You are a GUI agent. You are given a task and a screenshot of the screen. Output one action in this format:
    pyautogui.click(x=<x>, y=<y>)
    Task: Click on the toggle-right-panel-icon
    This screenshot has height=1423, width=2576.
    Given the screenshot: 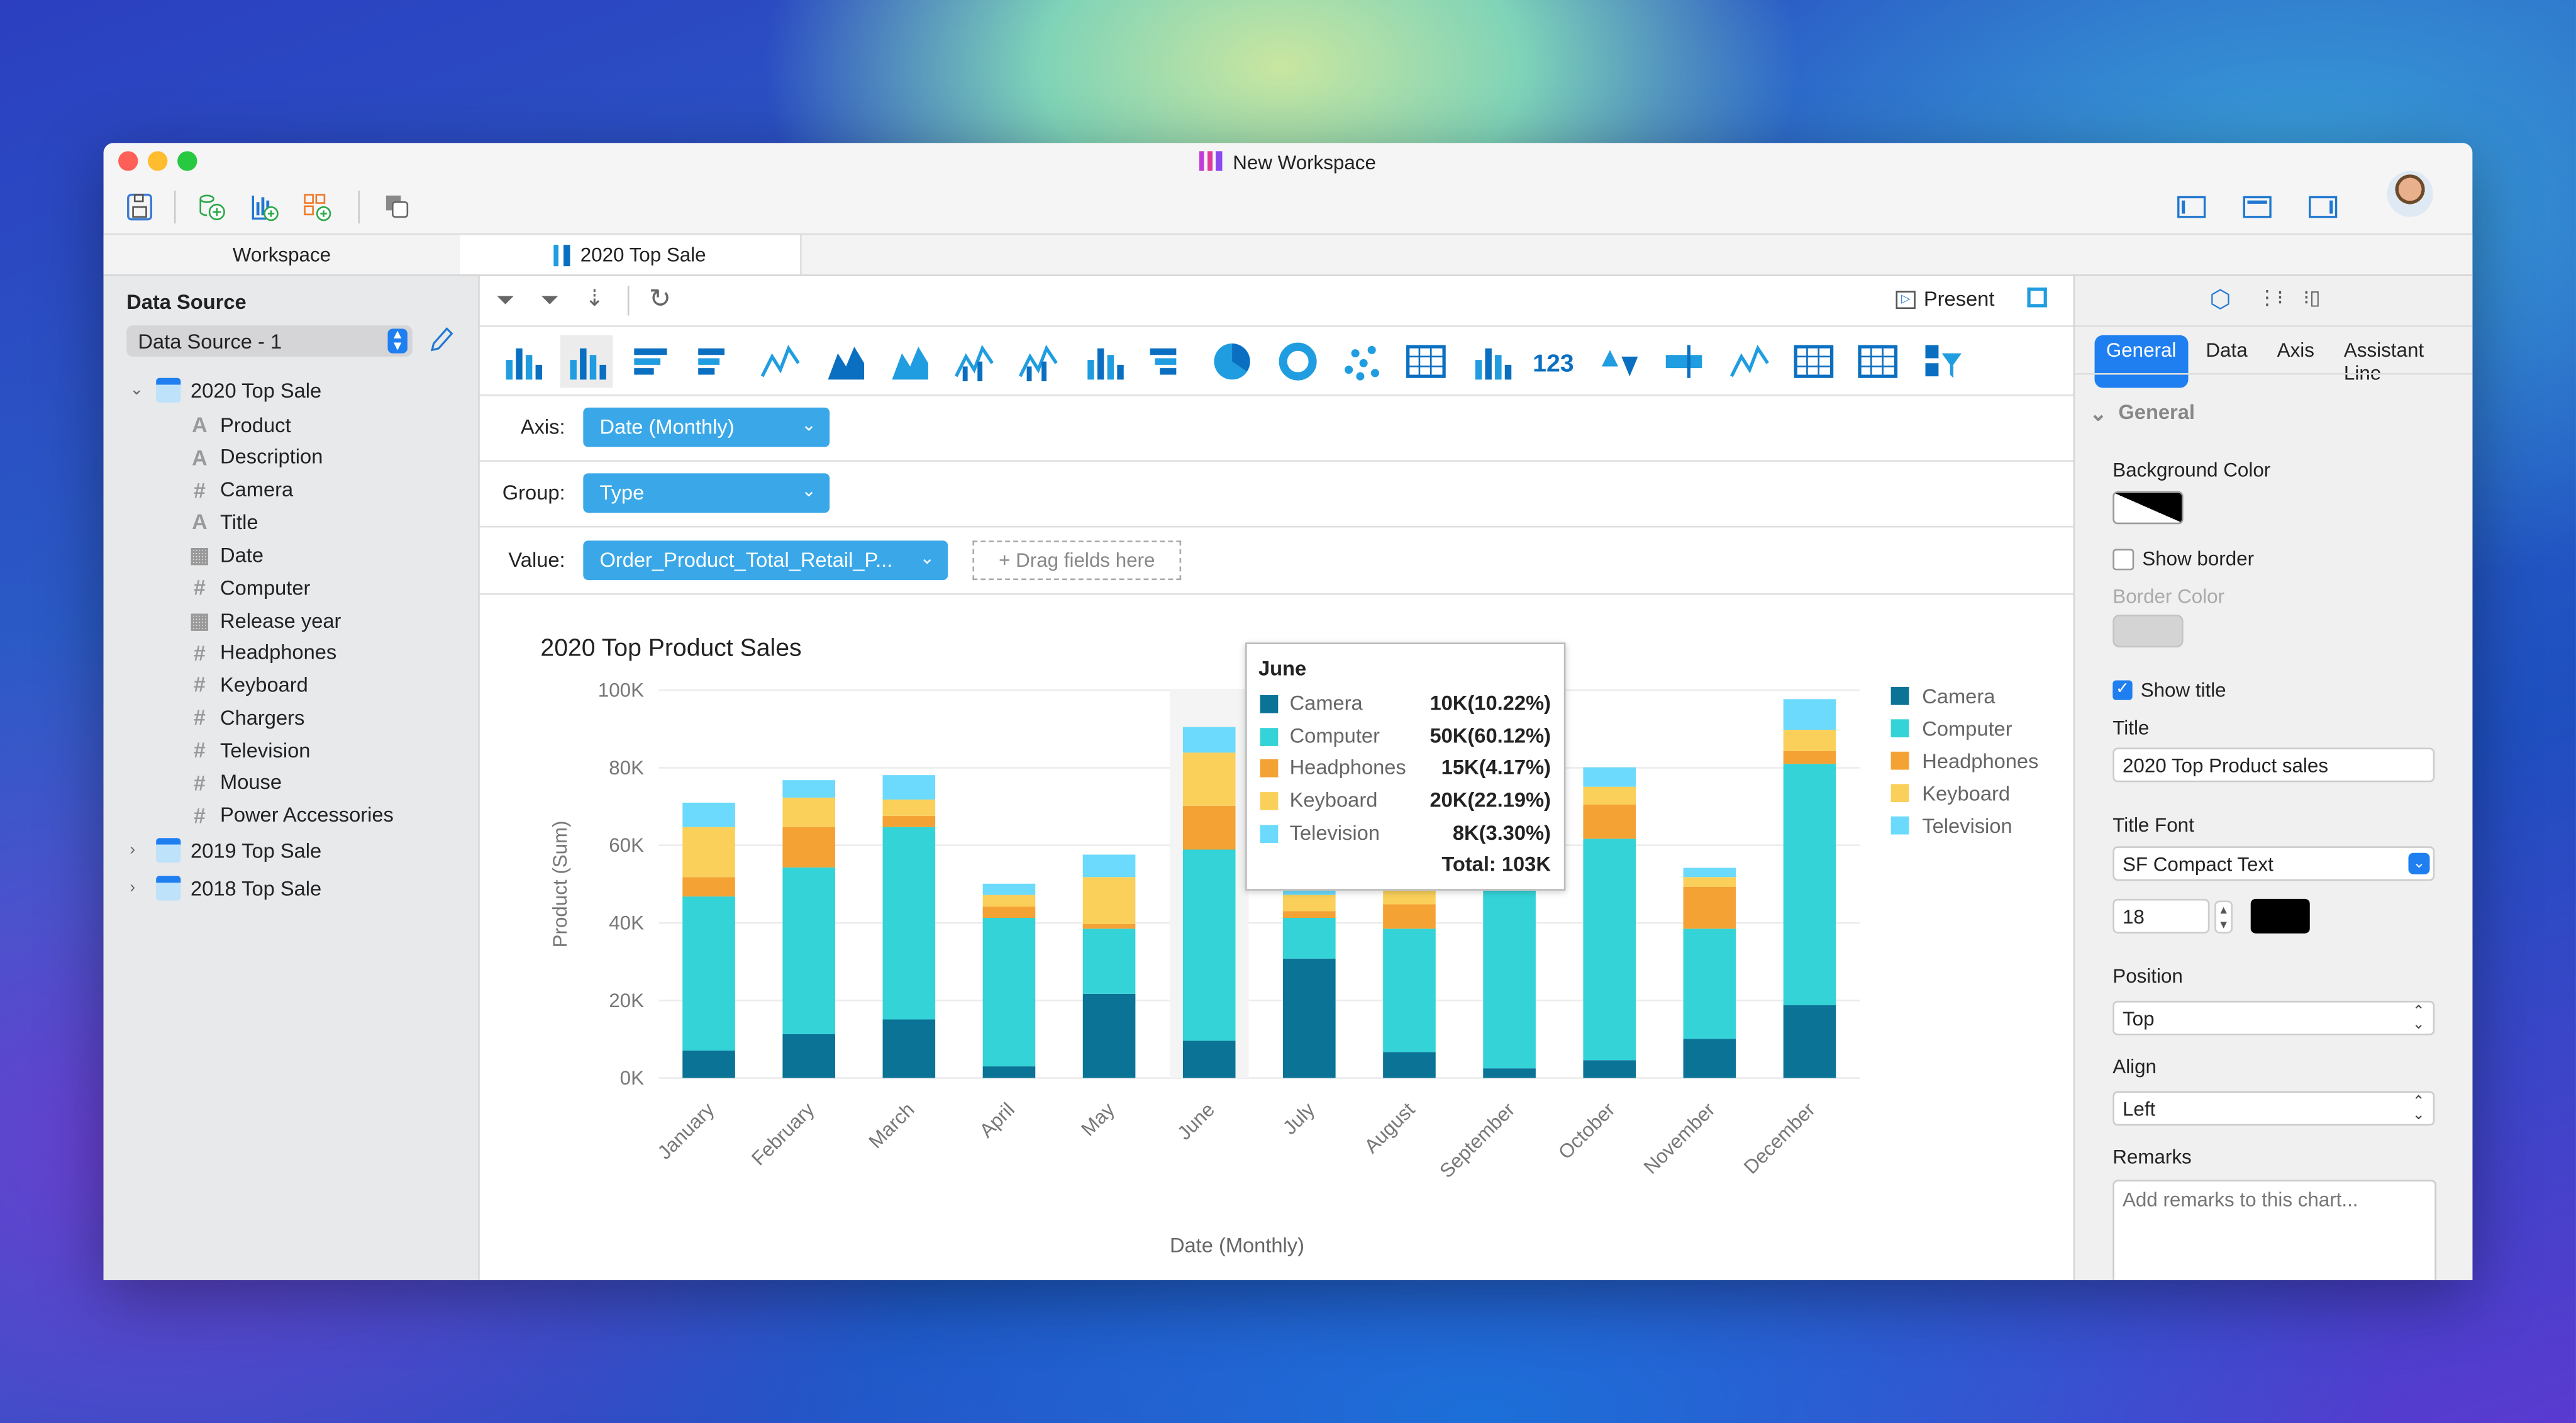 What is the action you would take?
    pyautogui.click(x=2323, y=207)
    